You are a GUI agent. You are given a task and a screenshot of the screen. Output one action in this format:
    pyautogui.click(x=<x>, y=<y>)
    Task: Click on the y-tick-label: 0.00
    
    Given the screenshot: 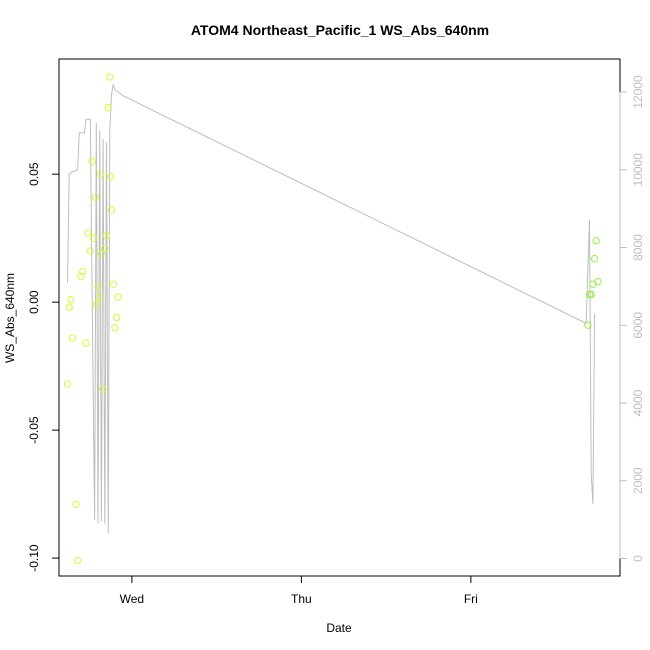 What is the action you would take?
    pyautogui.click(x=34, y=302)
    